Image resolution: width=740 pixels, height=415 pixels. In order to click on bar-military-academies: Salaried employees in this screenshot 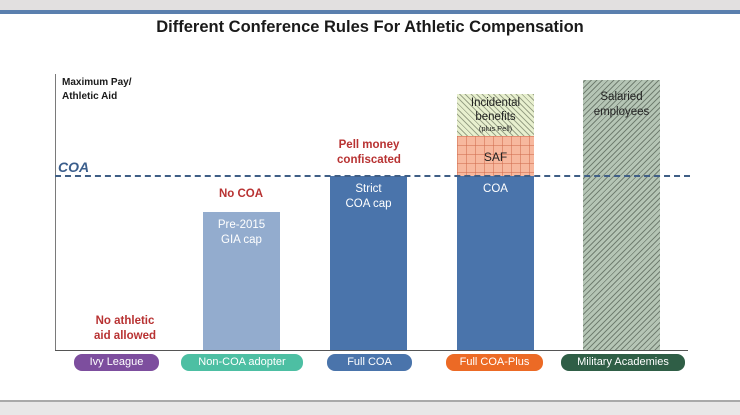, I will do `click(621, 215)`.